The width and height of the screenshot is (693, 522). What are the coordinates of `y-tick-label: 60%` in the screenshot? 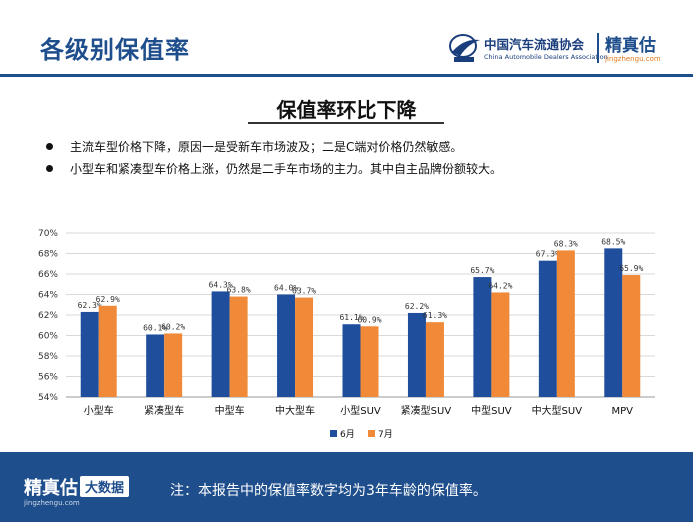 It's located at (48, 337).